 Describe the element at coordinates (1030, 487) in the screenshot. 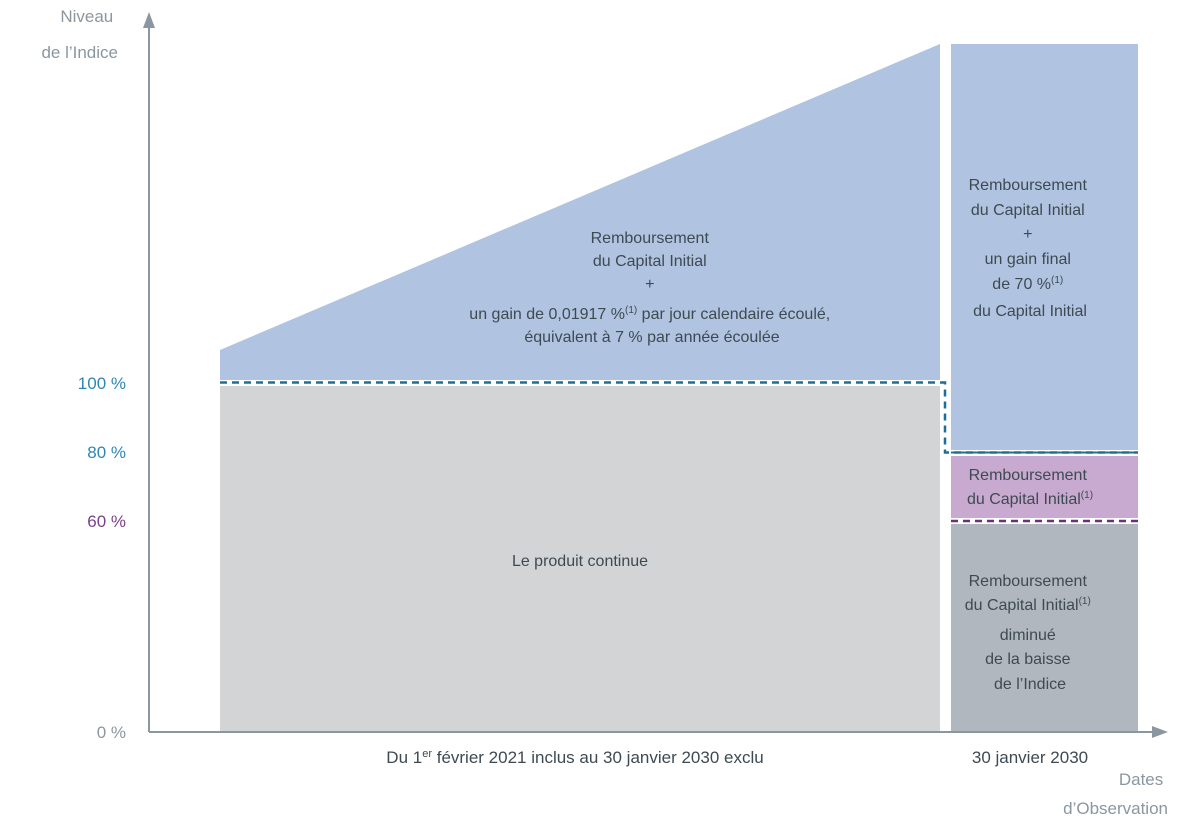

I see `right-capital-zone-text: Remboursement du Capital Initial(1)` at that location.